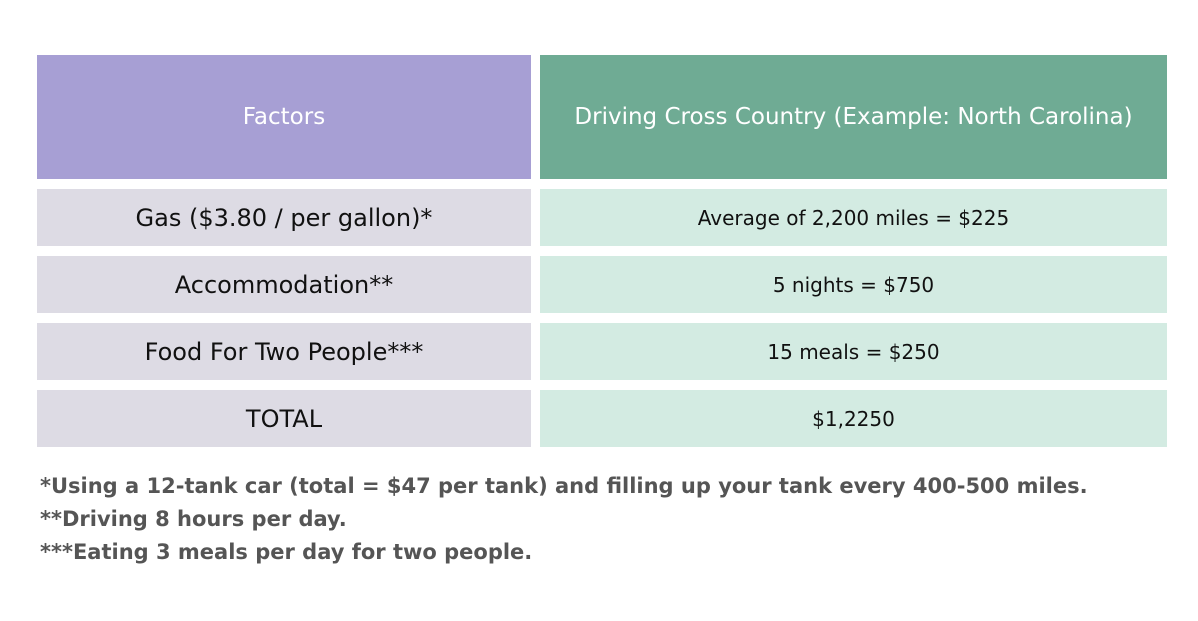 Image resolution: width=1198 pixels, height=621 pixels. I want to click on row-label: TOTAL, so click(284, 418).